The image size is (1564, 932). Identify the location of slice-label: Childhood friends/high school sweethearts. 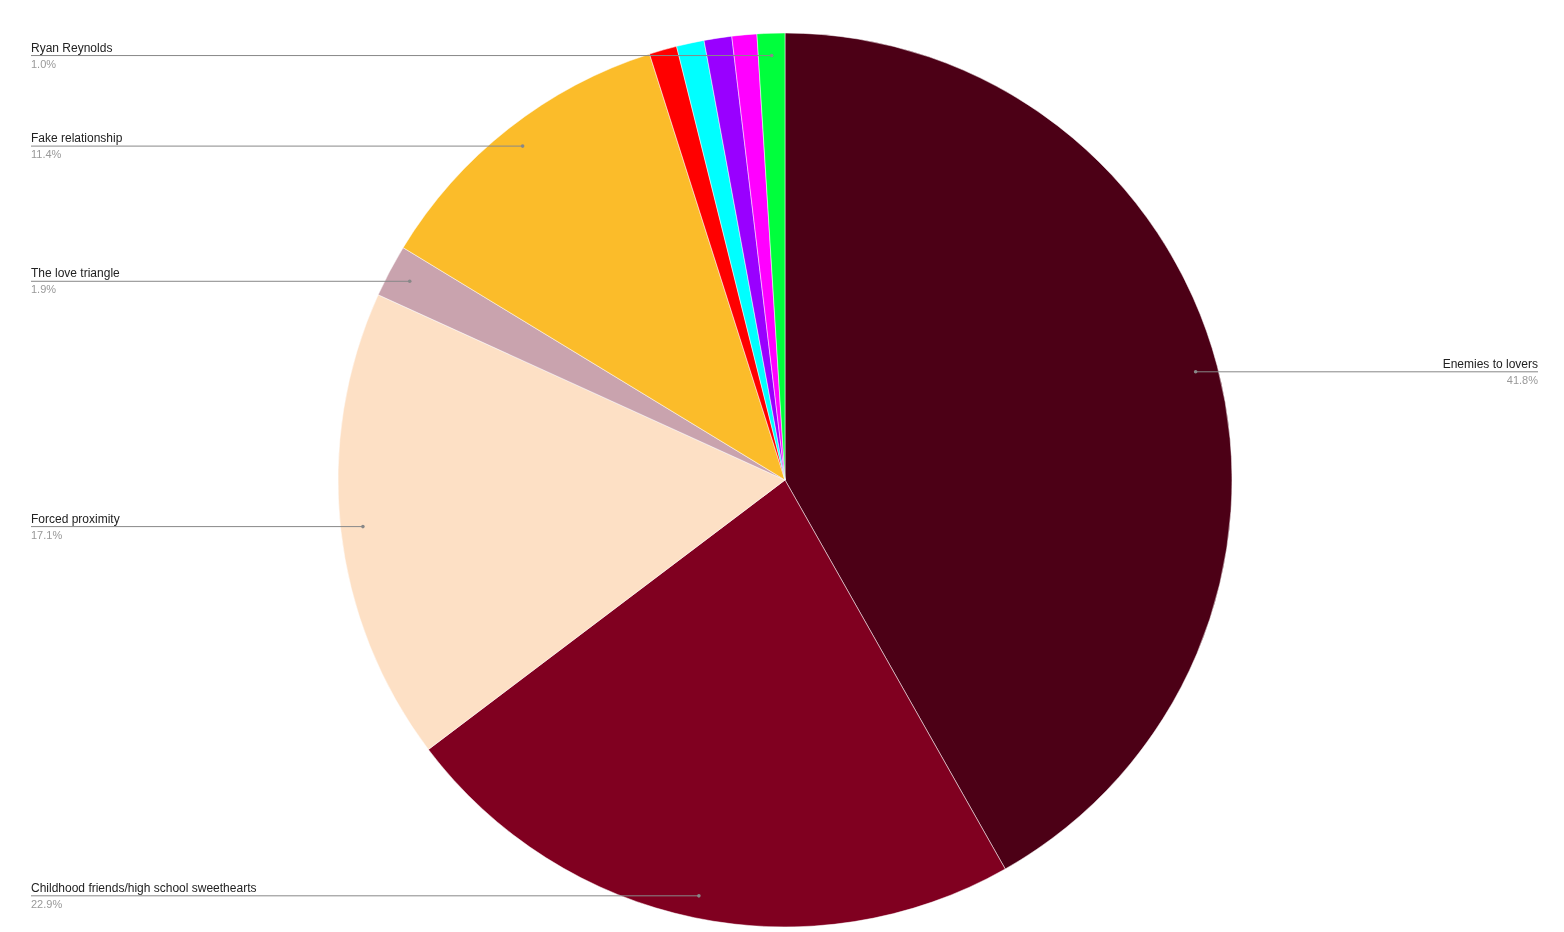
(144, 887).